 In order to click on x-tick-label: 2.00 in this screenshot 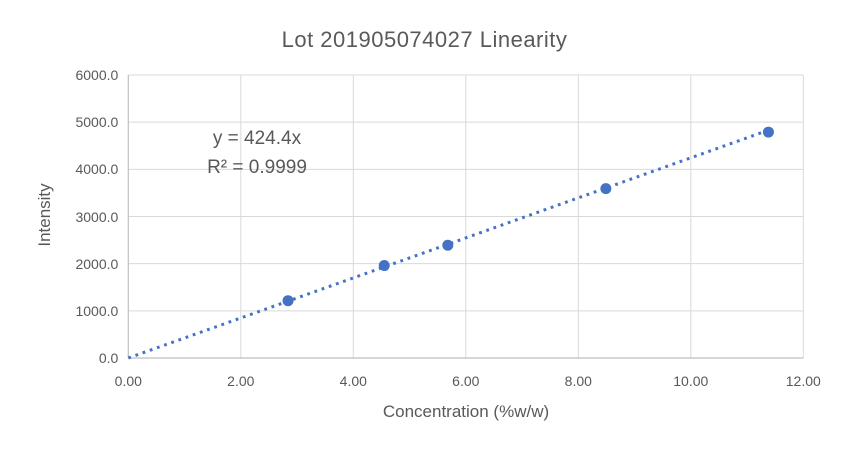, I will do `click(241, 381)`.